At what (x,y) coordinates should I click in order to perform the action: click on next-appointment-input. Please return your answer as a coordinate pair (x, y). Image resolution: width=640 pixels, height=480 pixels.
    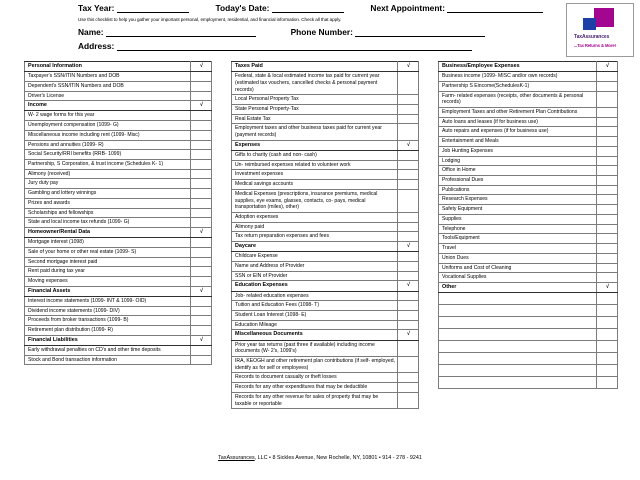
    Looking at the image, I should click on (495, 8).